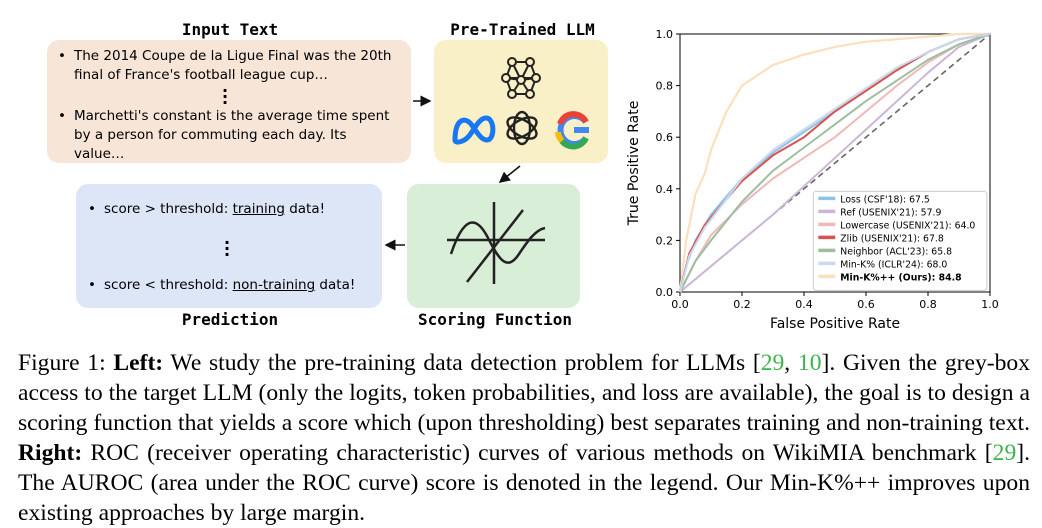  I want to click on caption-right-label: Right:, so click(50, 453).